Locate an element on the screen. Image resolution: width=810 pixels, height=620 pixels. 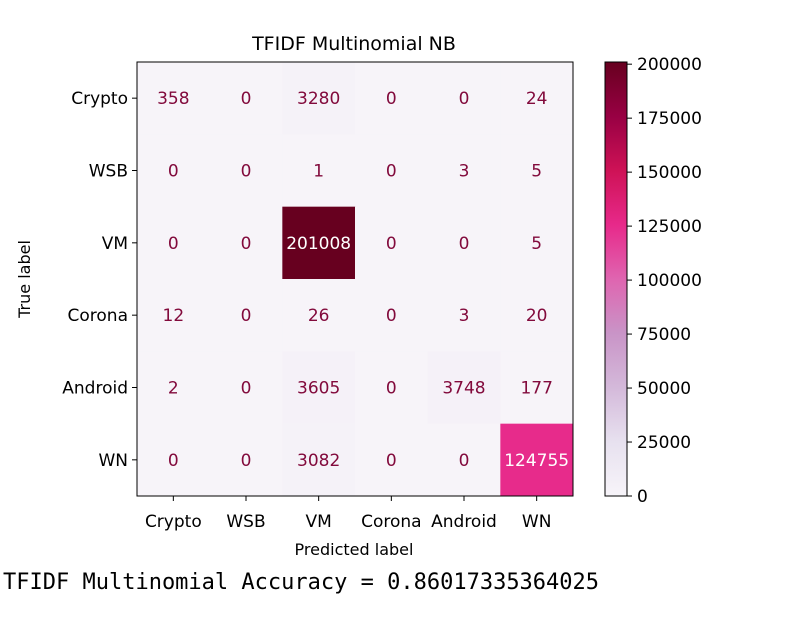
x-tick-label: WN is located at coordinates (537, 522).